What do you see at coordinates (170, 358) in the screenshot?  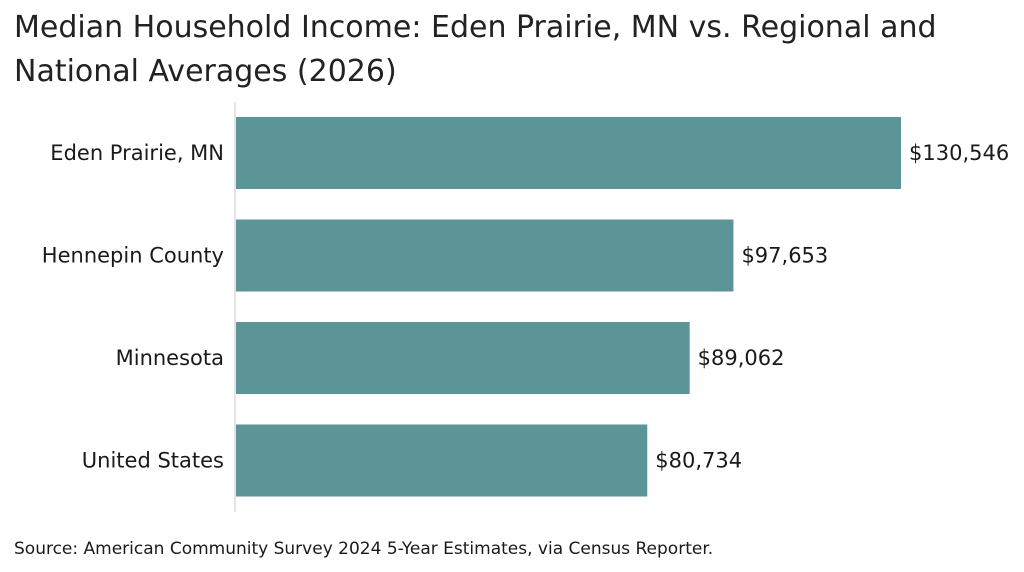 I see `category-label: Minnesota` at bounding box center [170, 358].